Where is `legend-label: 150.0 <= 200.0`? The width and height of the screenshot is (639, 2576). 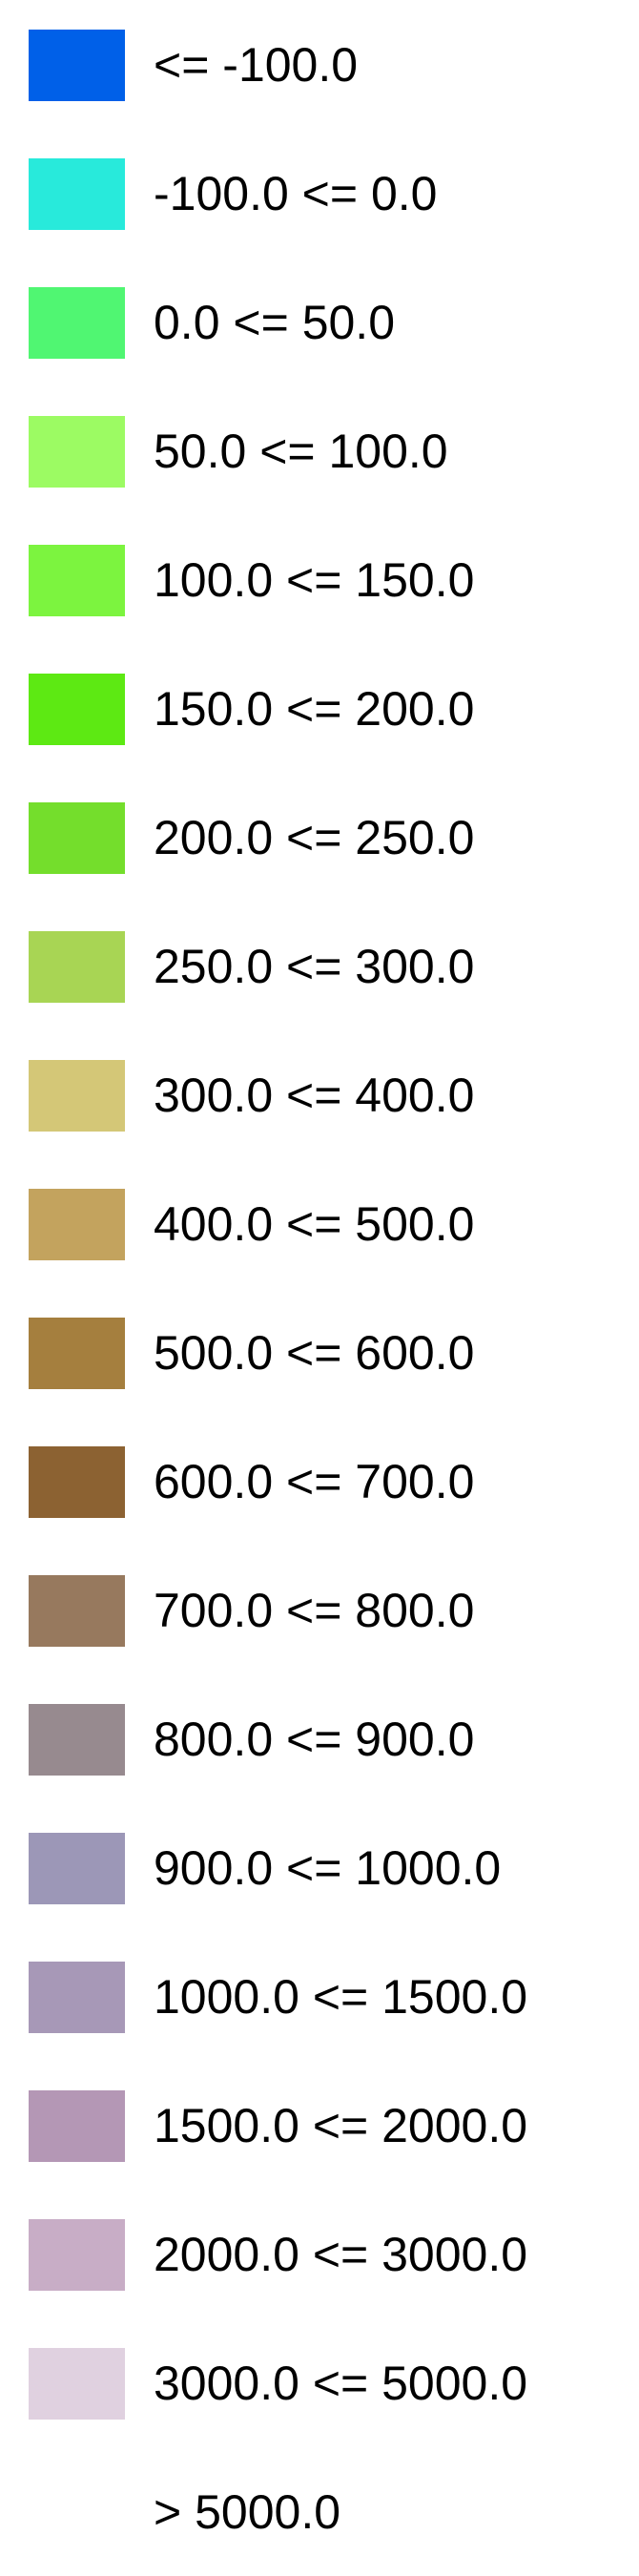
legend-label: 150.0 <= 200.0 is located at coordinates (314, 709).